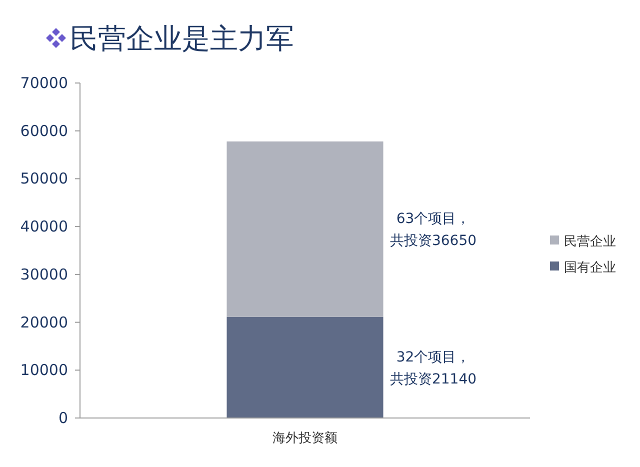 Image resolution: width=640 pixels, height=467 pixels. I want to click on y-tick-label: 40000, so click(44, 227).